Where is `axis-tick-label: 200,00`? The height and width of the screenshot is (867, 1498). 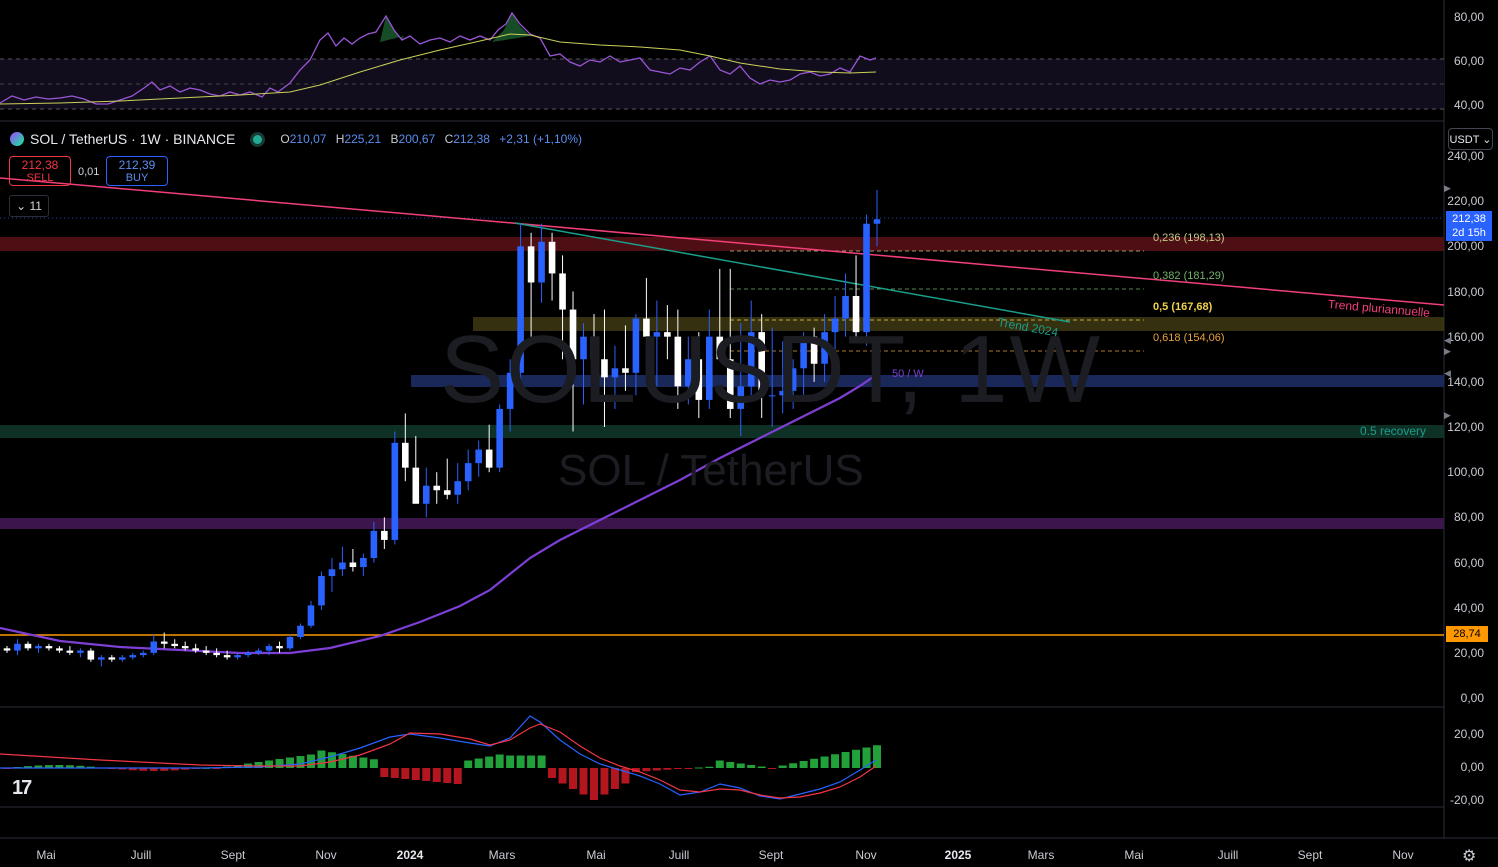 axis-tick-label: 200,00 is located at coordinates (1465, 246).